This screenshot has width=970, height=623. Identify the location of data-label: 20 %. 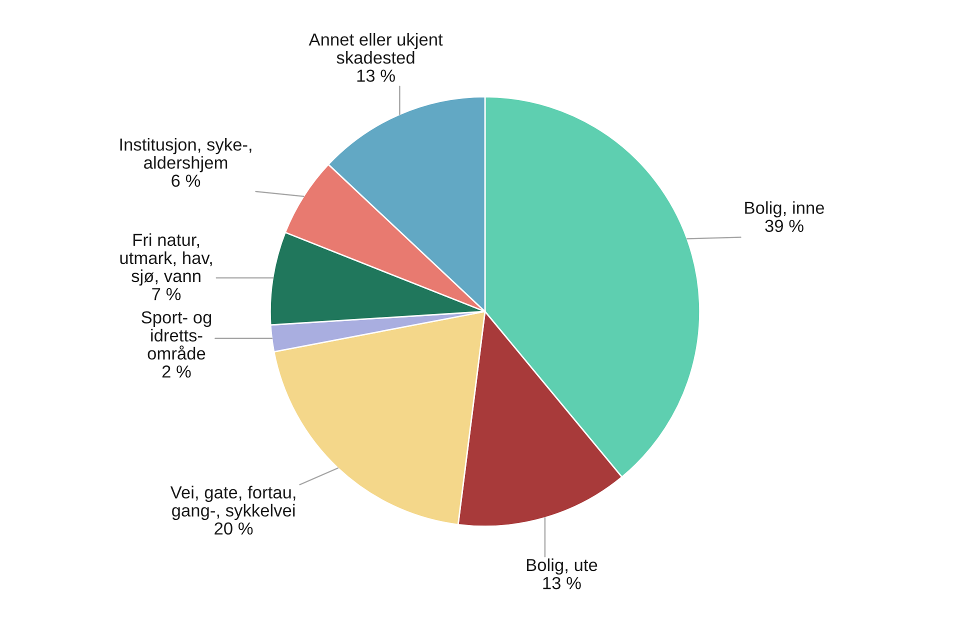
(233, 528).